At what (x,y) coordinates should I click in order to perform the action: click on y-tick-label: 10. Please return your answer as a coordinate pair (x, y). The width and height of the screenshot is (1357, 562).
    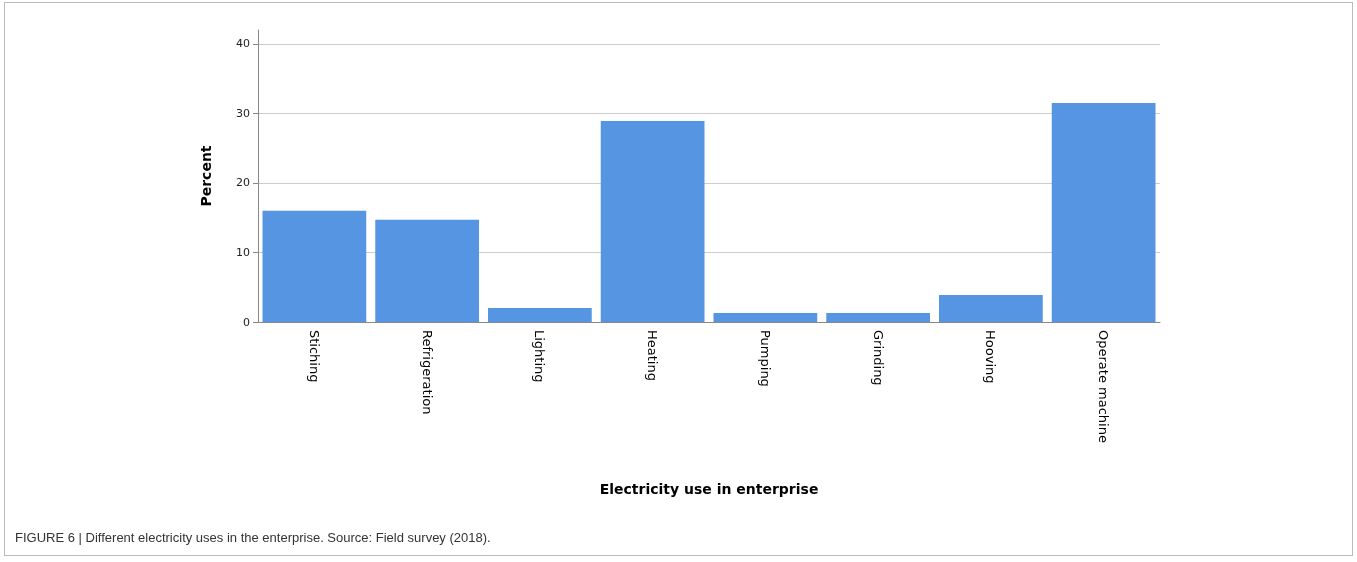
    Looking at the image, I should click on (243, 252).